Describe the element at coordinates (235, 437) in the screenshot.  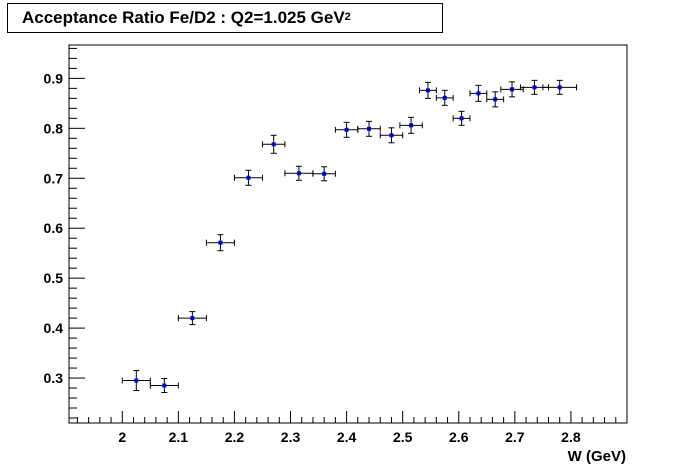
I see `x-tick-label: 2.2` at that location.